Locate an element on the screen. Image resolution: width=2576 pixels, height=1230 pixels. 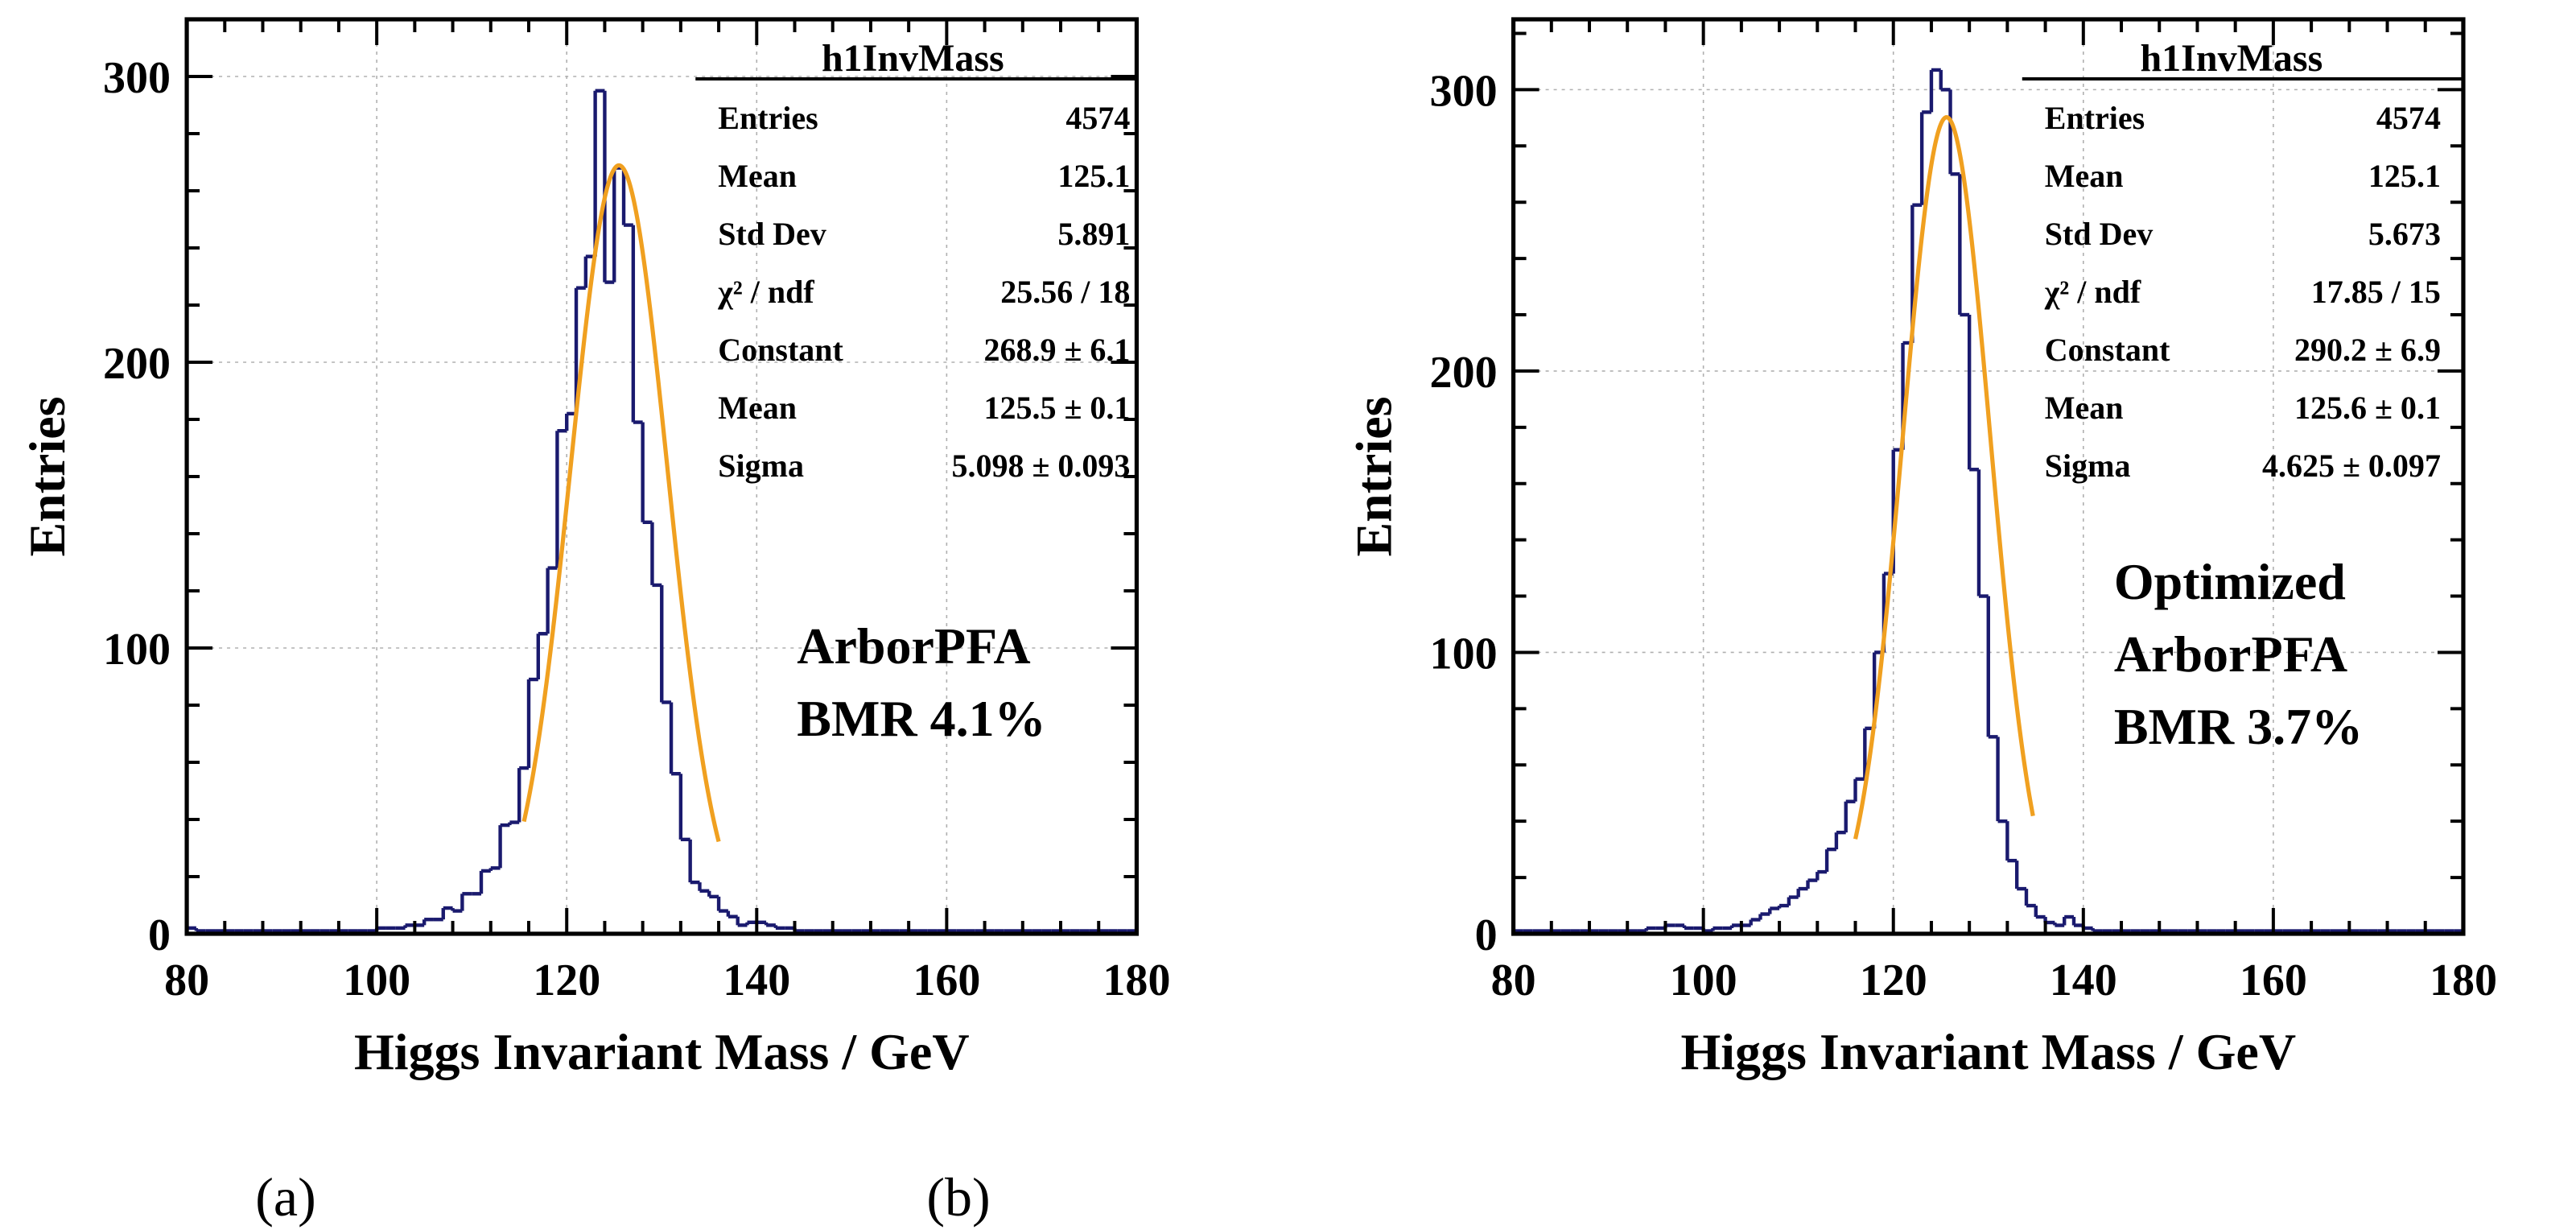
panel-caption: (a) is located at coordinates (285, 1197).